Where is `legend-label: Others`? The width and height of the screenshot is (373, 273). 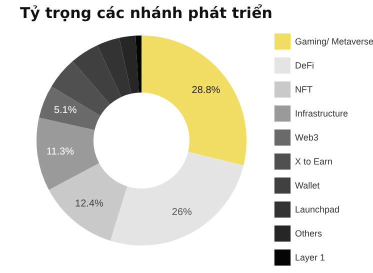
legend-label: Others is located at coordinates (309, 233).